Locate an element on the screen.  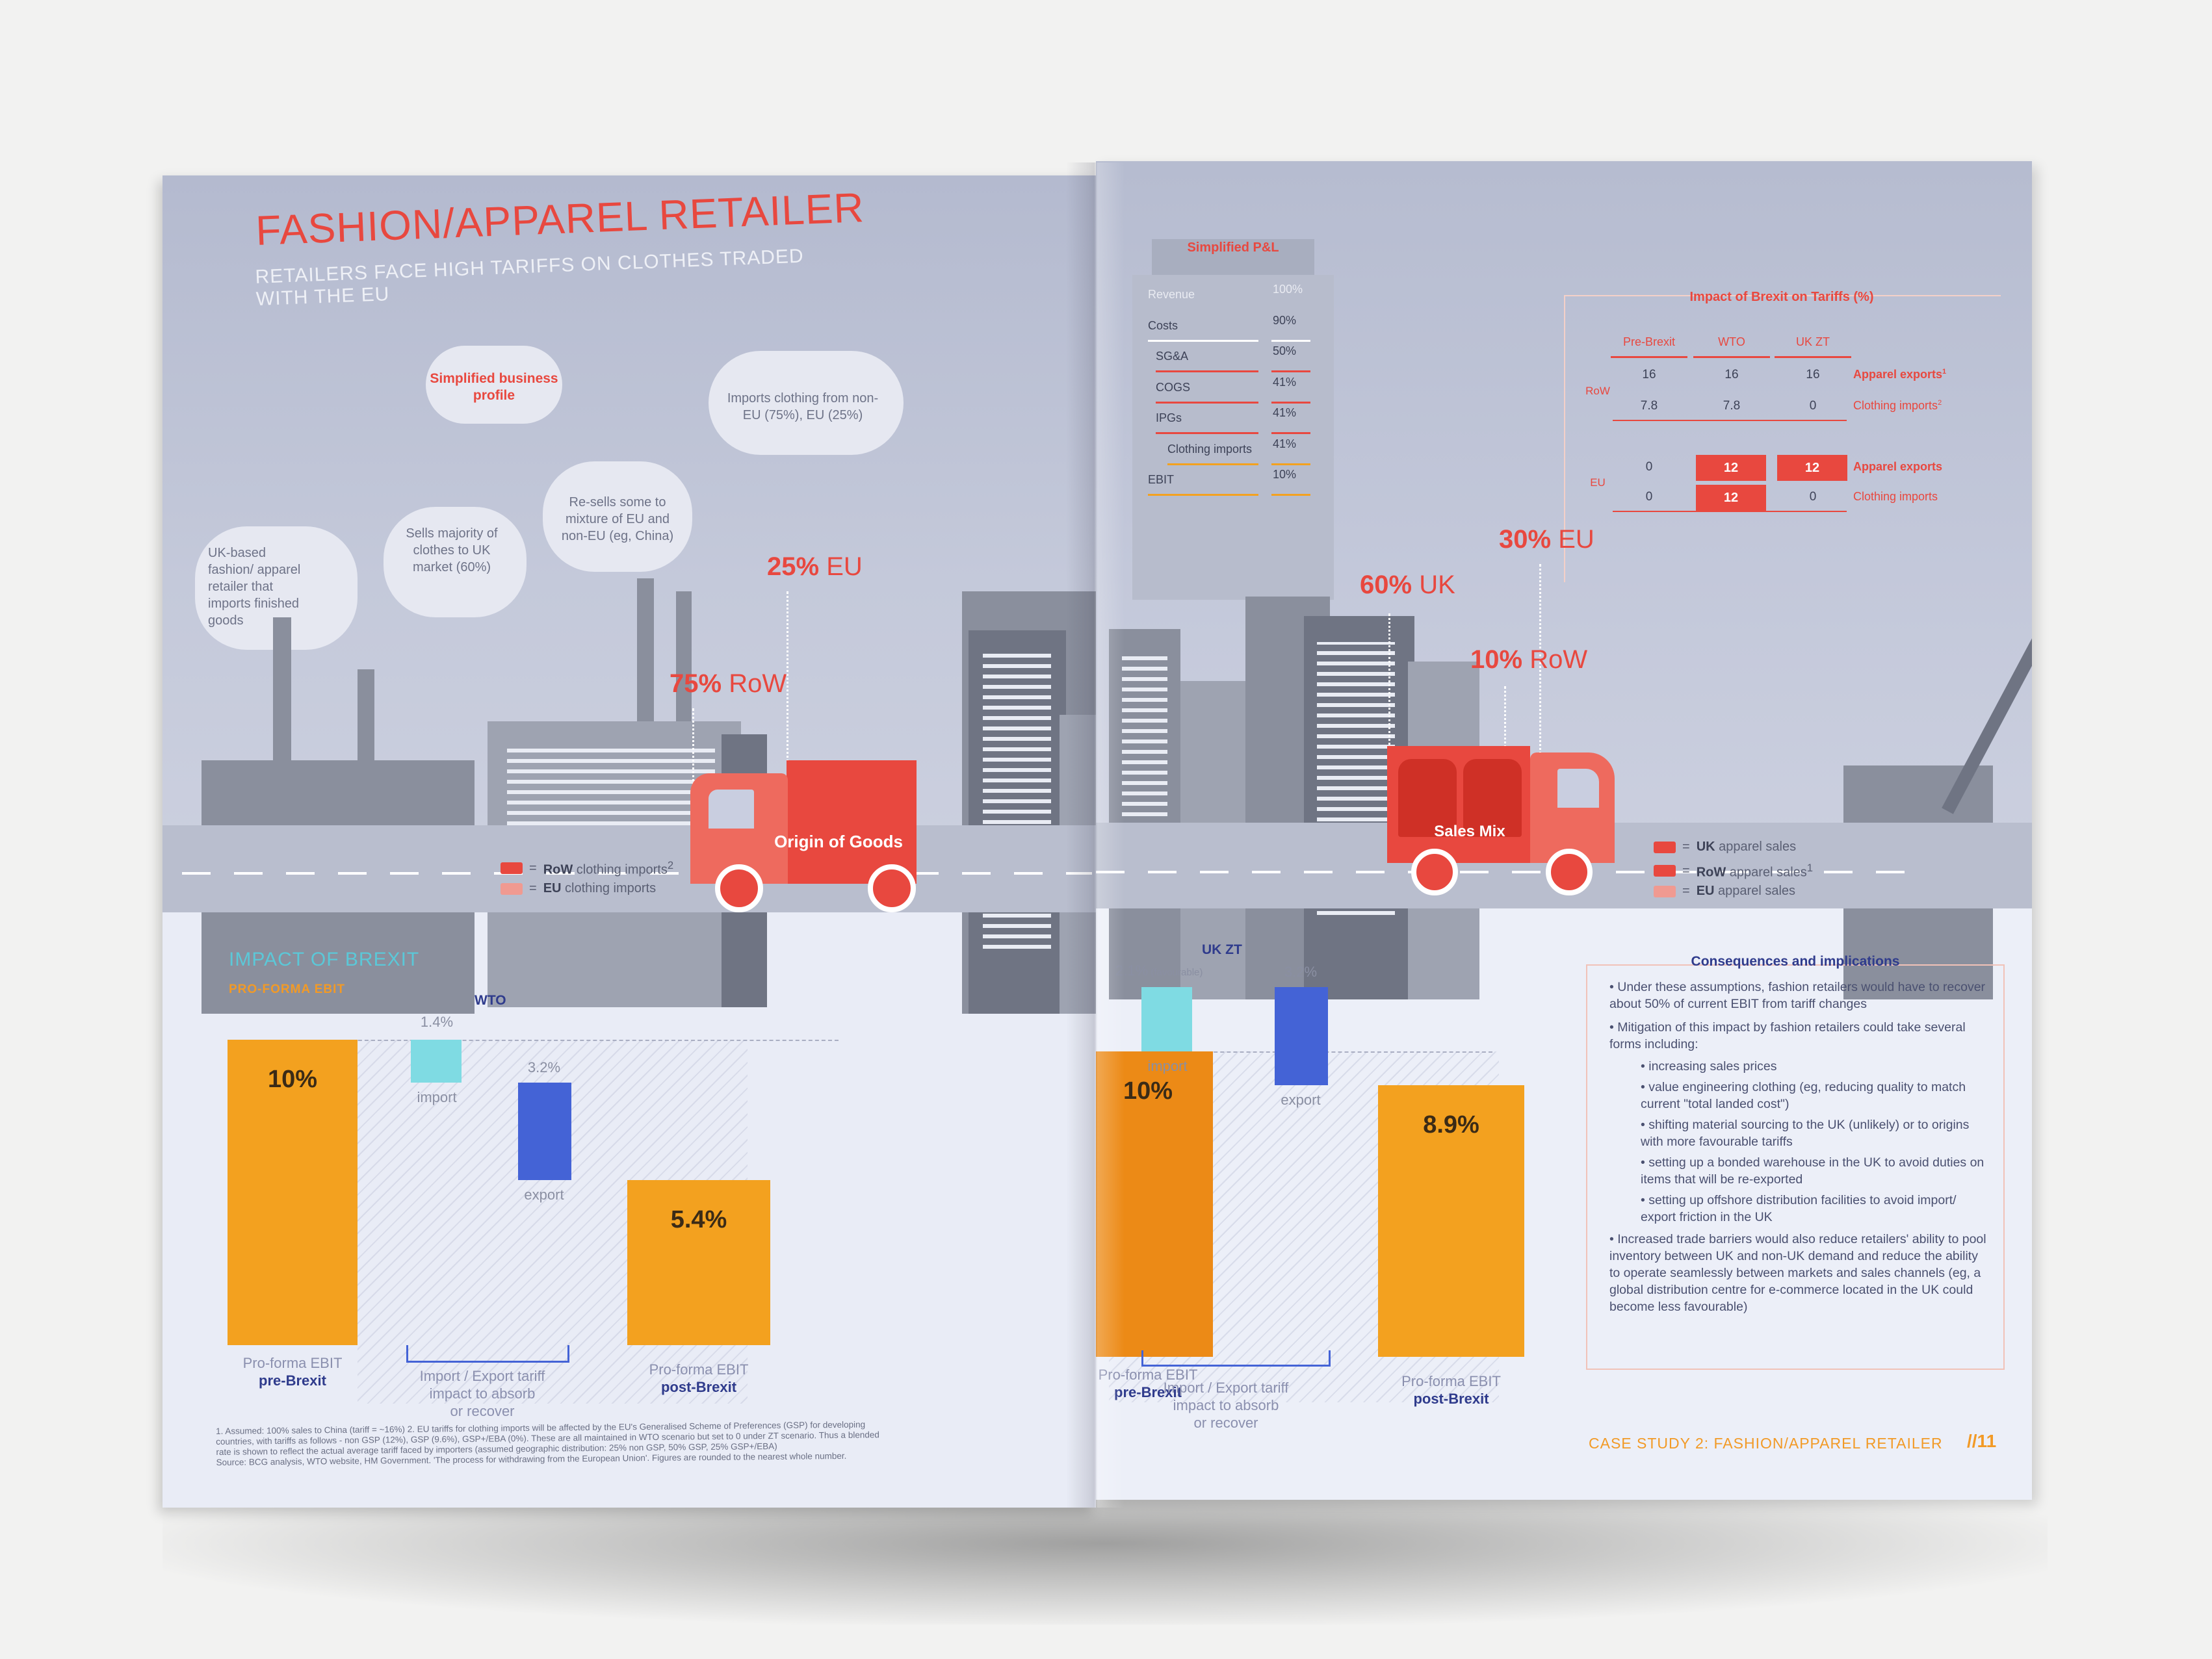
truck-label: Sales Mix is located at coordinates (1470, 831).